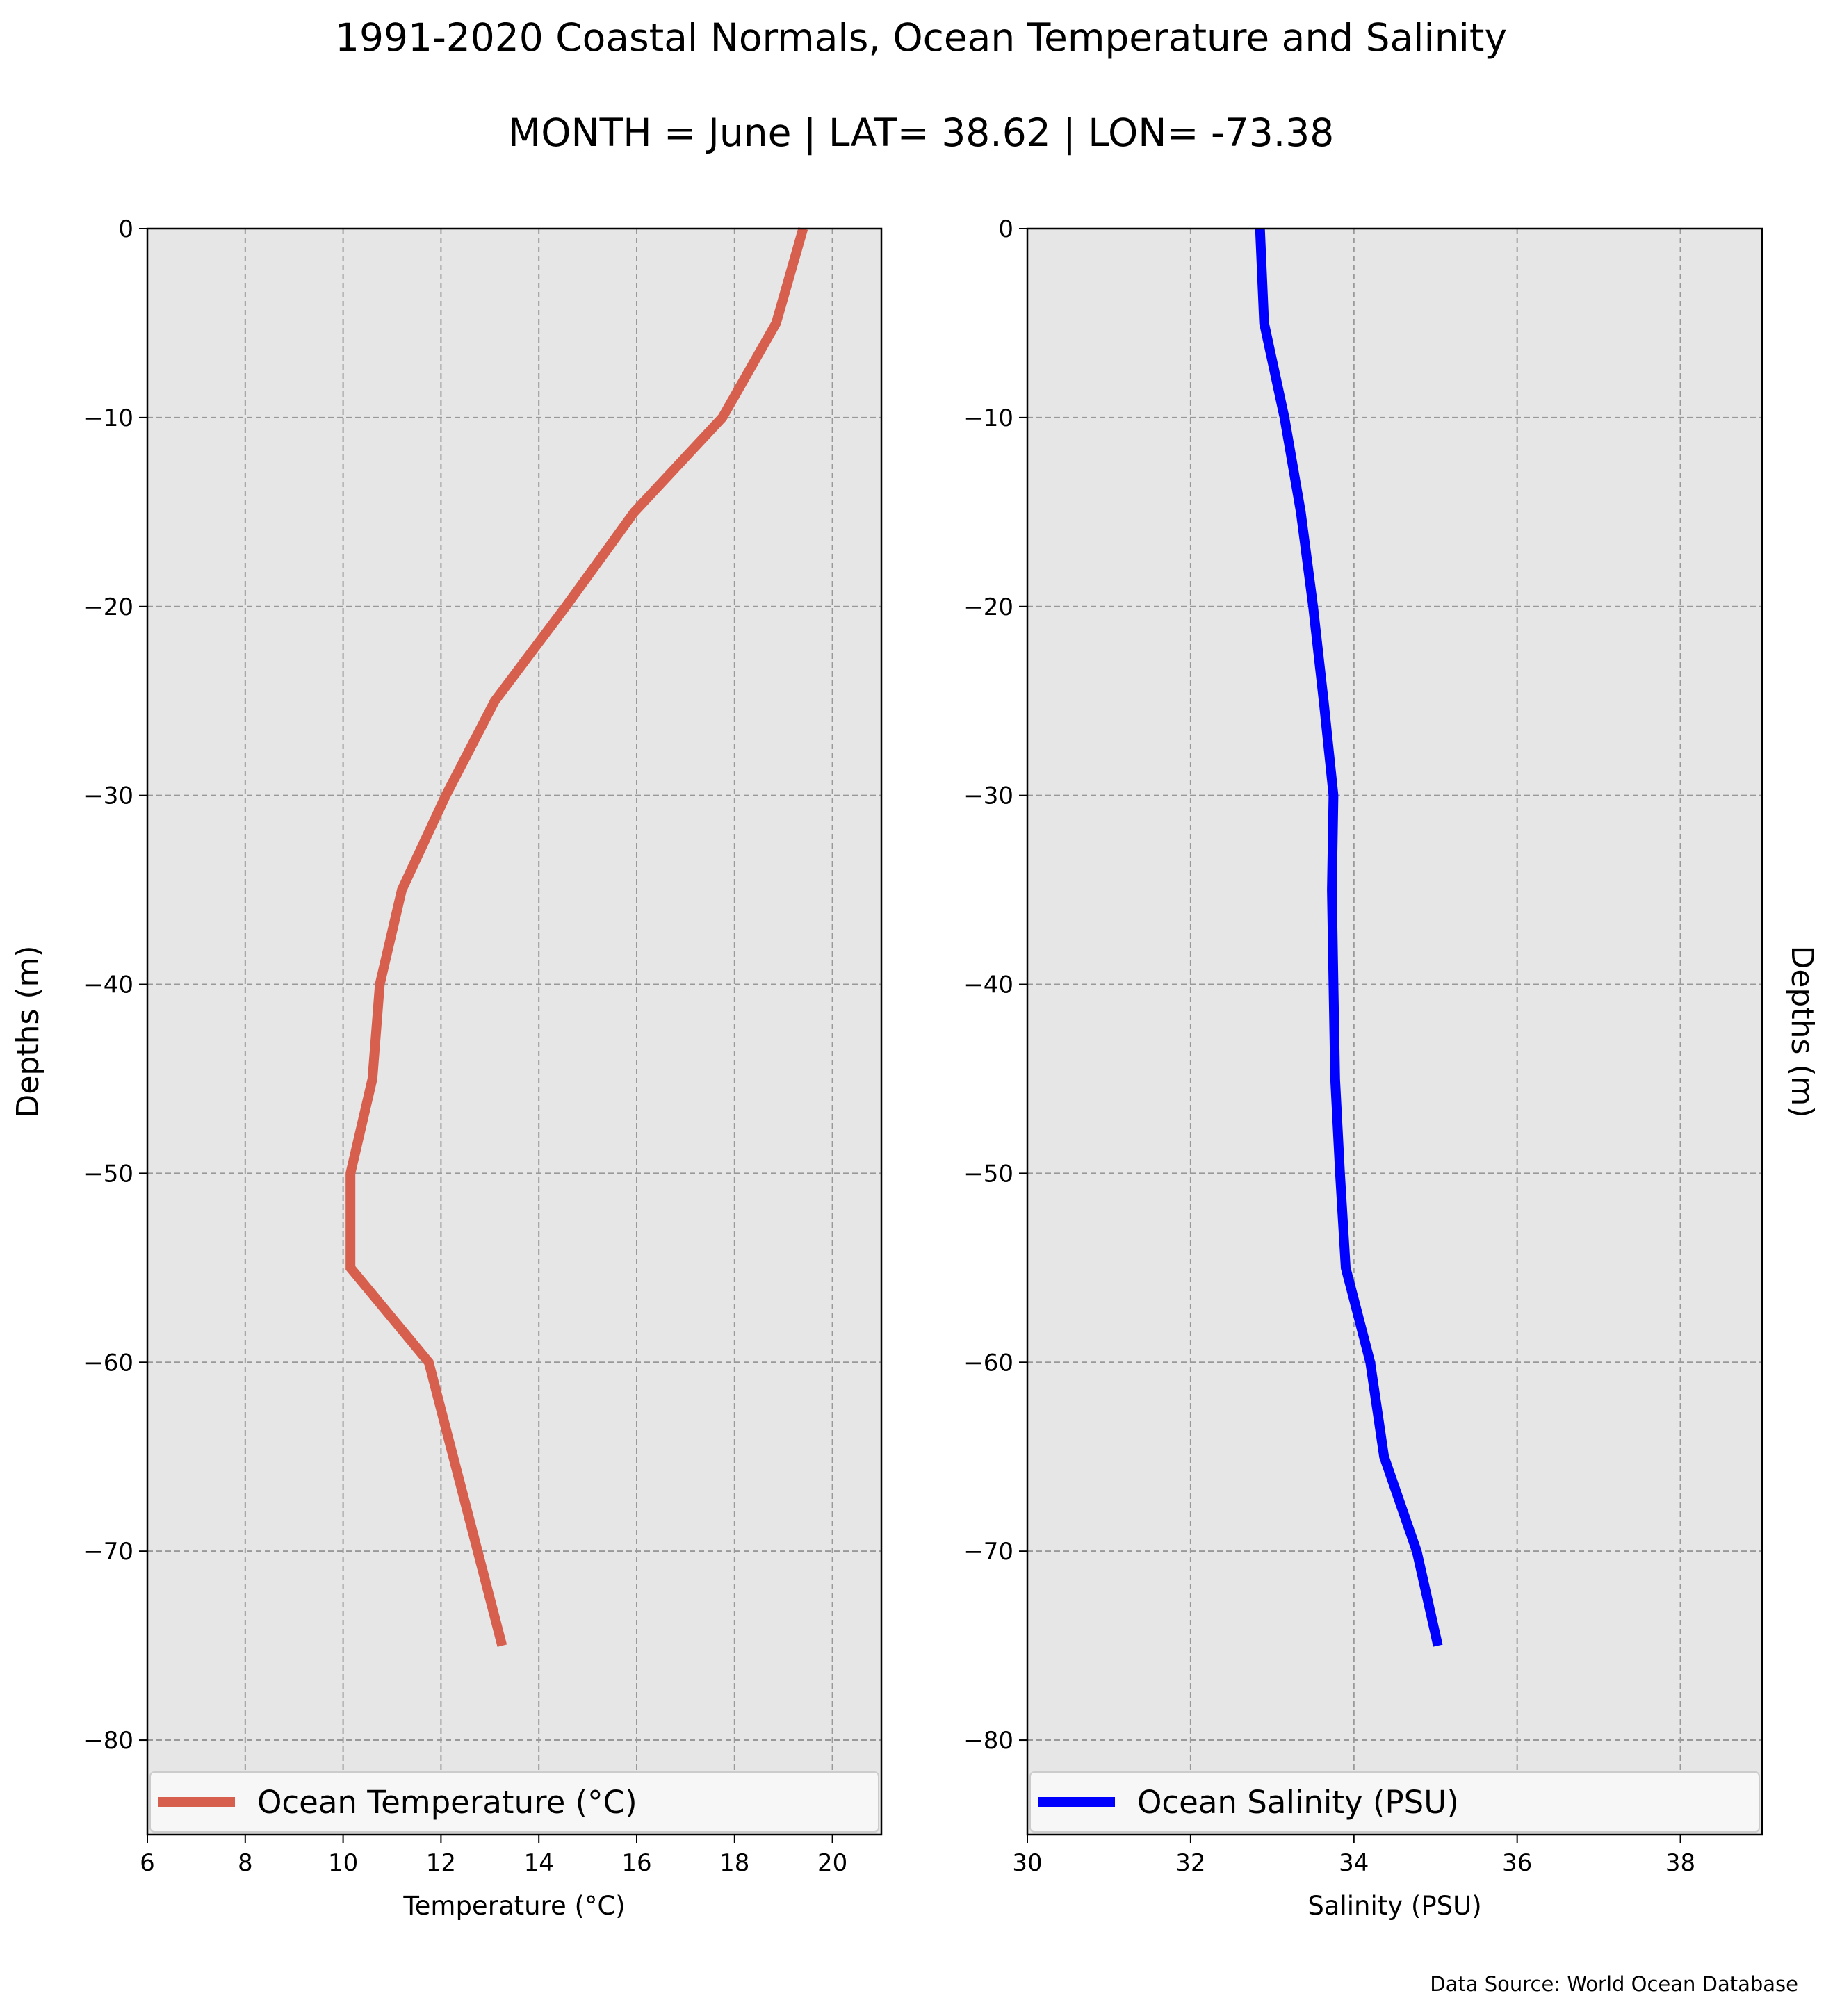 The width and height of the screenshot is (1842, 2016). I want to click on salinity-y-tick-label: −30, so click(988, 796).